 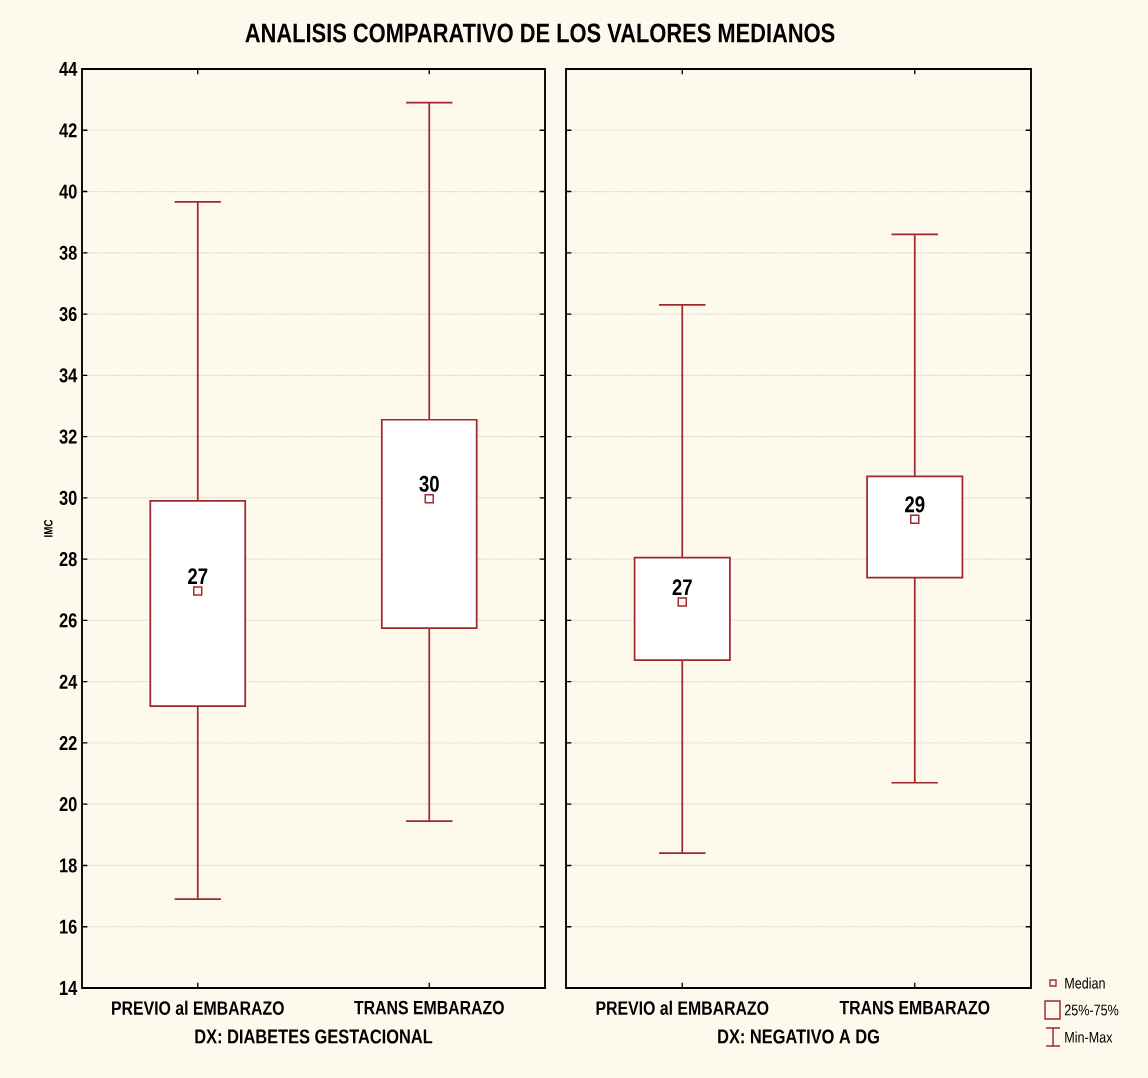 I want to click on text: Median, so click(x=1085, y=983).